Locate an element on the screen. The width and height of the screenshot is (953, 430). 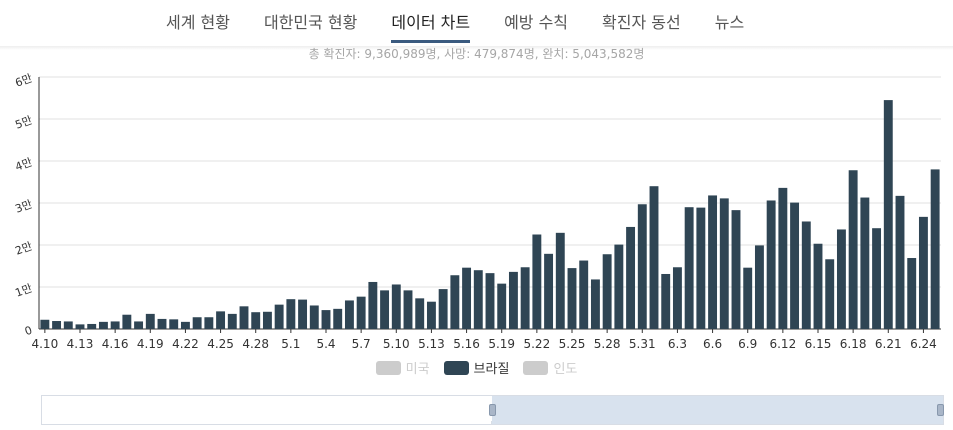
x-tick-label: 5.4 is located at coordinates (325, 344).